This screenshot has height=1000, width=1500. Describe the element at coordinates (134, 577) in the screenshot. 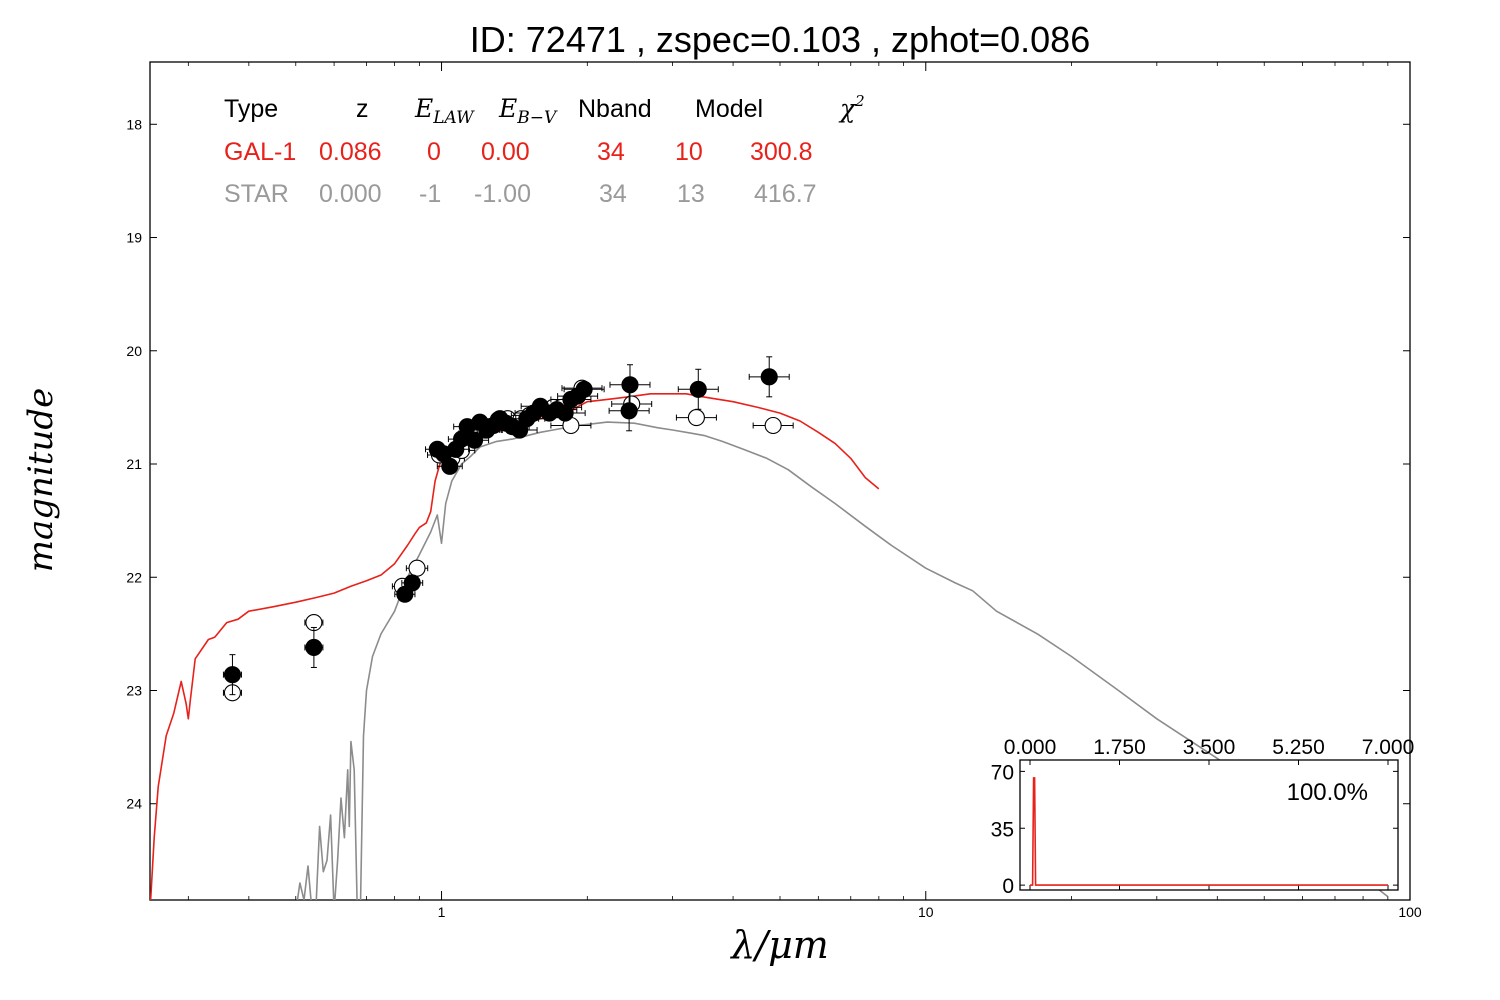

I see `y-tick-label: 22` at that location.